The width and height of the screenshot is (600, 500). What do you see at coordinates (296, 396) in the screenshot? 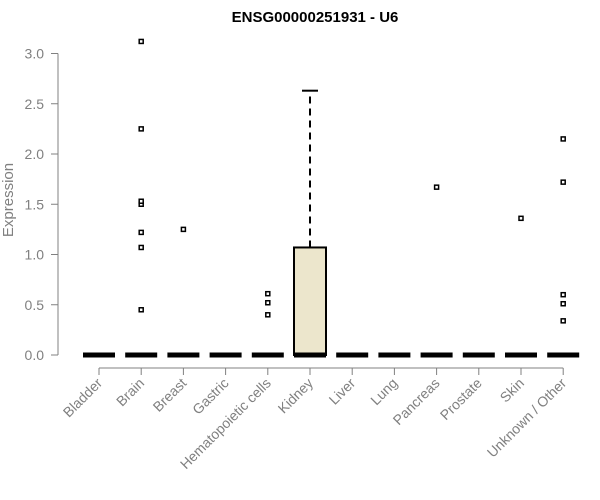
I see `x-tick-label: Kidney` at bounding box center [296, 396].